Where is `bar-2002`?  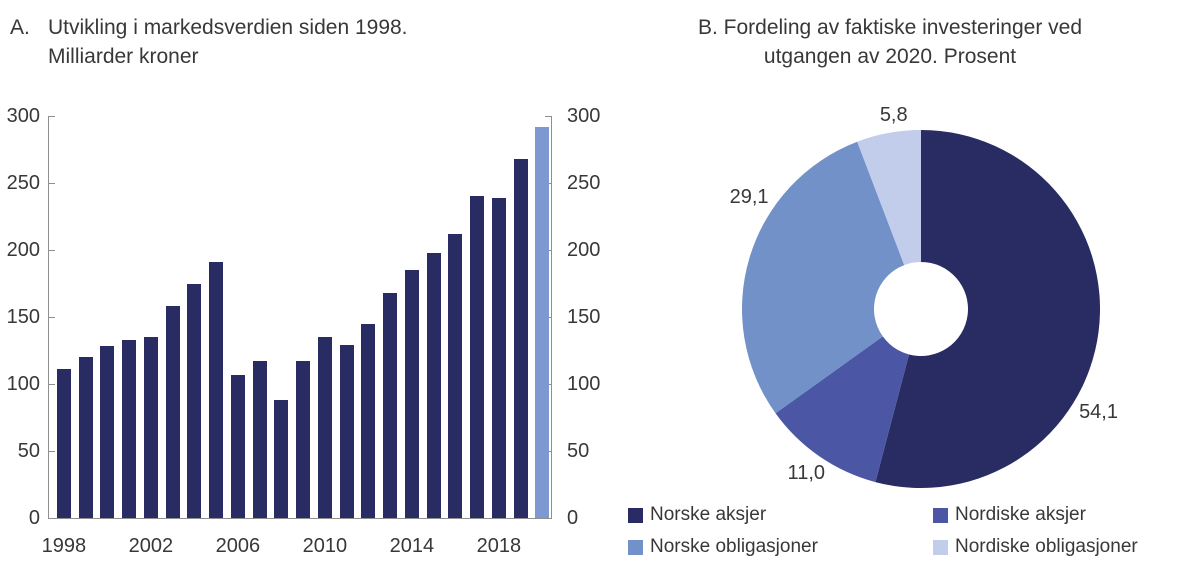
bar-2002 is located at coordinates (150, 427).